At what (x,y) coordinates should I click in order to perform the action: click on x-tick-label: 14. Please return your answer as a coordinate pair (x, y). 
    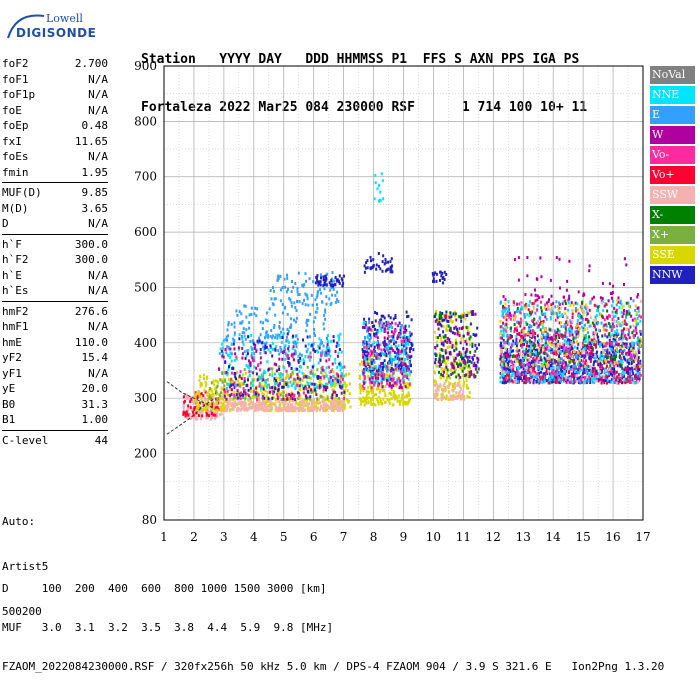
    Looking at the image, I should click on (554, 537).